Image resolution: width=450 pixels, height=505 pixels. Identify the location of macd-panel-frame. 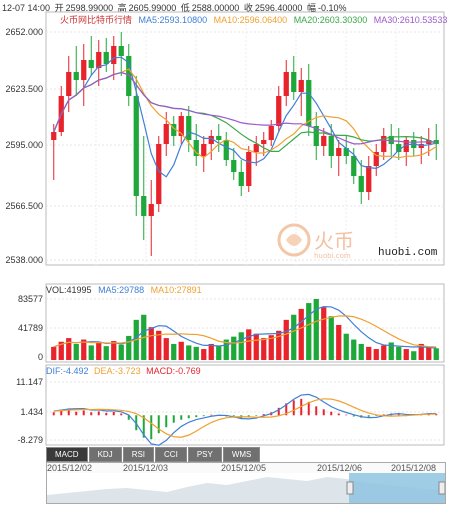
(245, 405).